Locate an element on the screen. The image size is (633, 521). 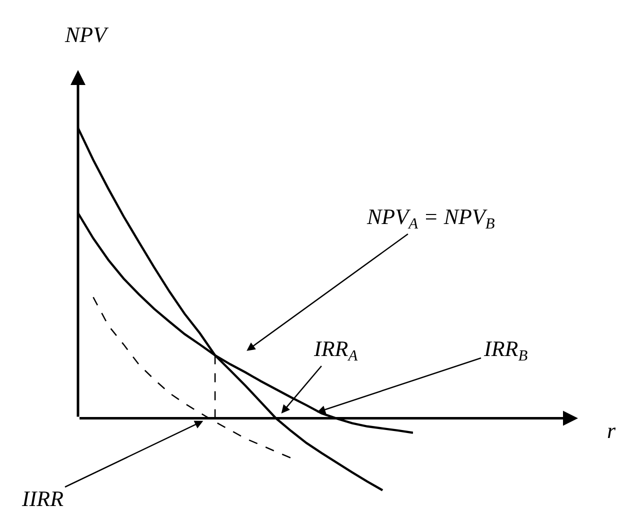
annotation: NPV$_{A}$ = NPV$_{B}$ is located at coordinates (431, 218).